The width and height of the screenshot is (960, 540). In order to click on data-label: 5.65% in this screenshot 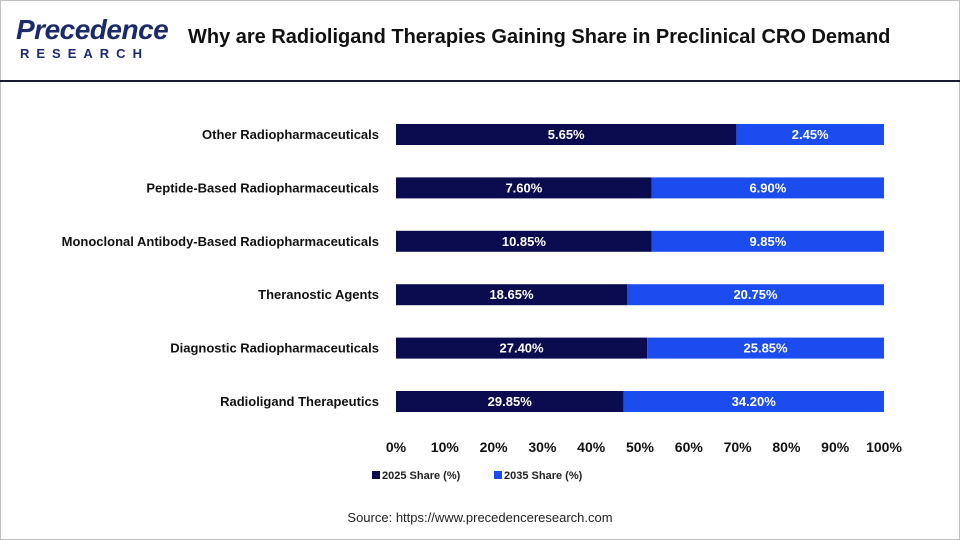, I will do `click(566, 134)`.